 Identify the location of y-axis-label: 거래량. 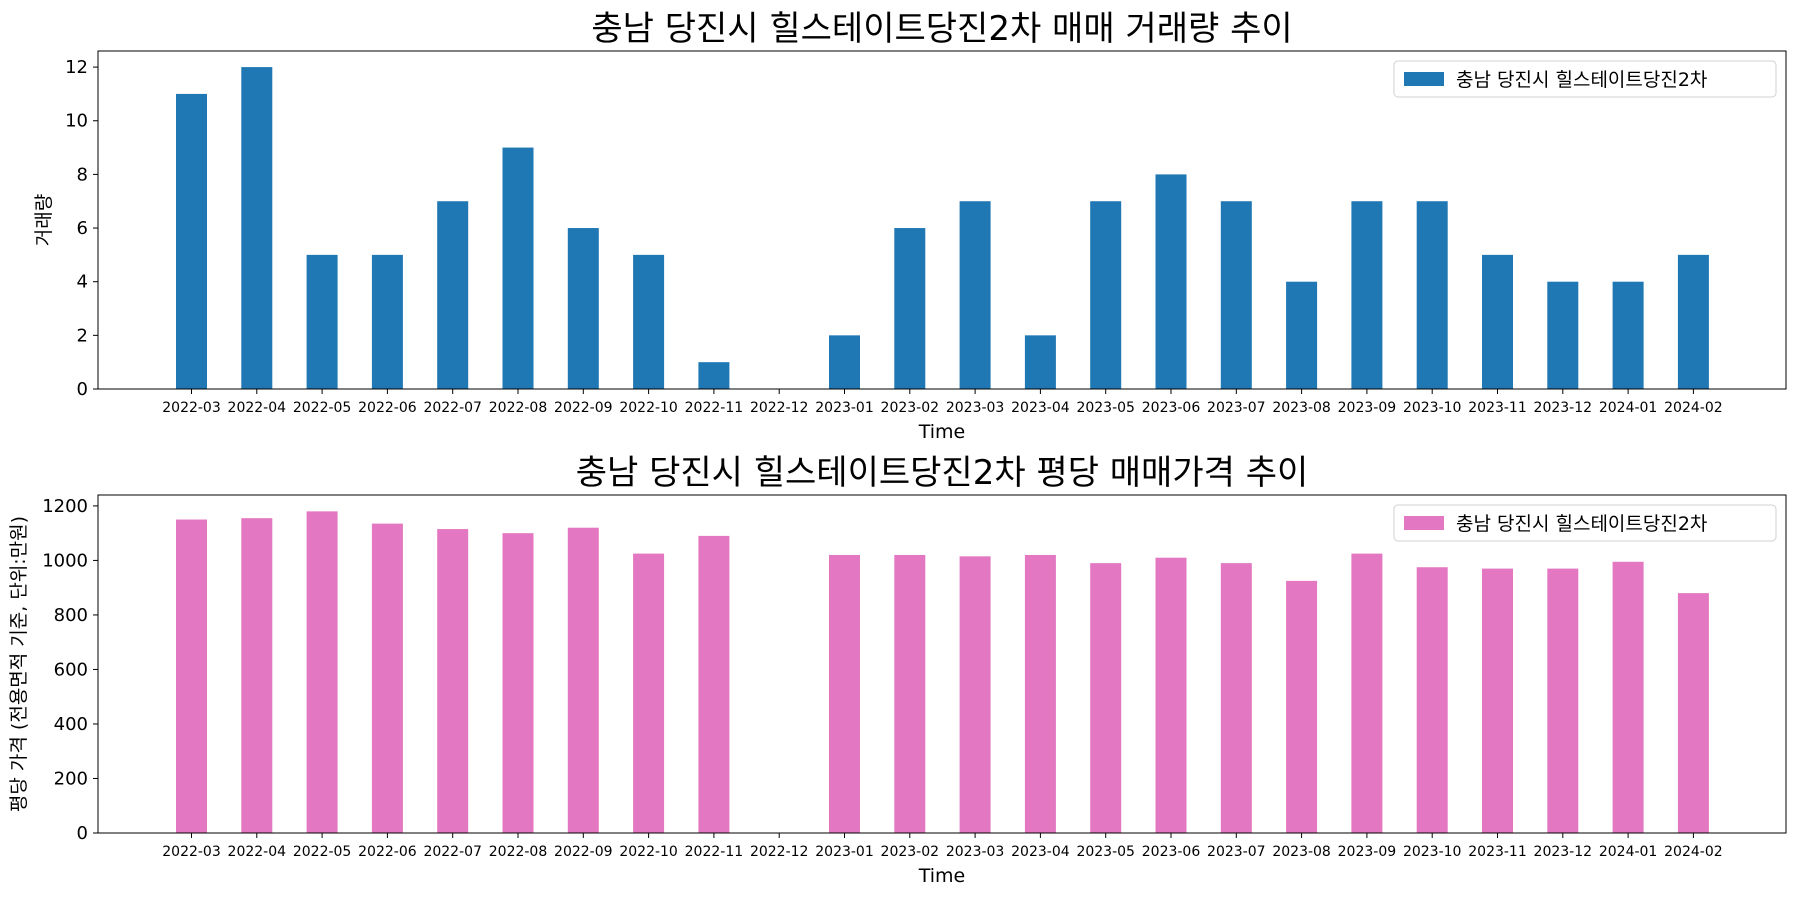
(44, 220).